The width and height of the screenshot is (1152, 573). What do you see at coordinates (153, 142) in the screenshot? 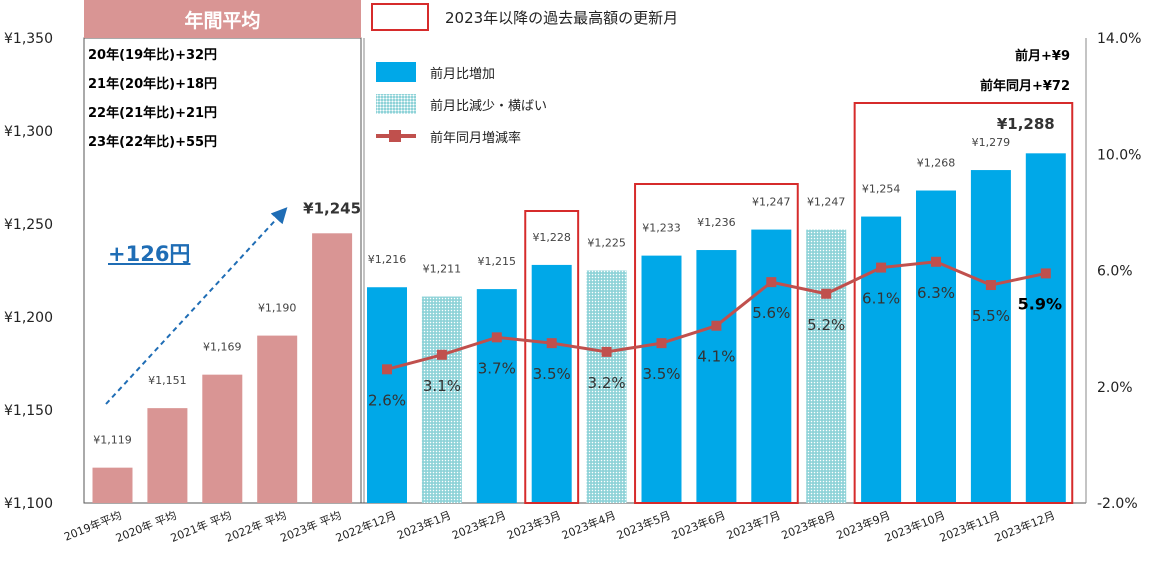
I see `annual-comparison-2023: 23年(22年比)+55円` at bounding box center [153, 142].